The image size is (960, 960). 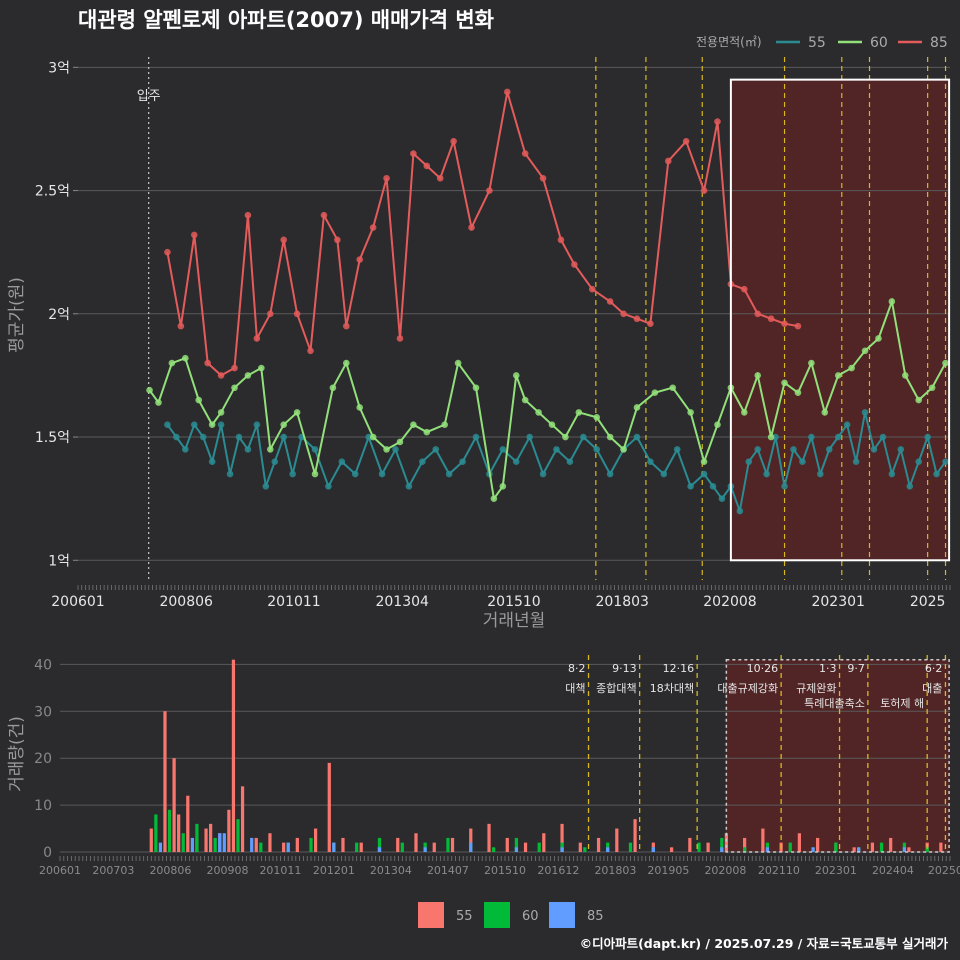 What do you see at coordinates (893, 870) in the screenshot?
I see `volume-x-tick-label: 202404` at bounding box center [893, 870].